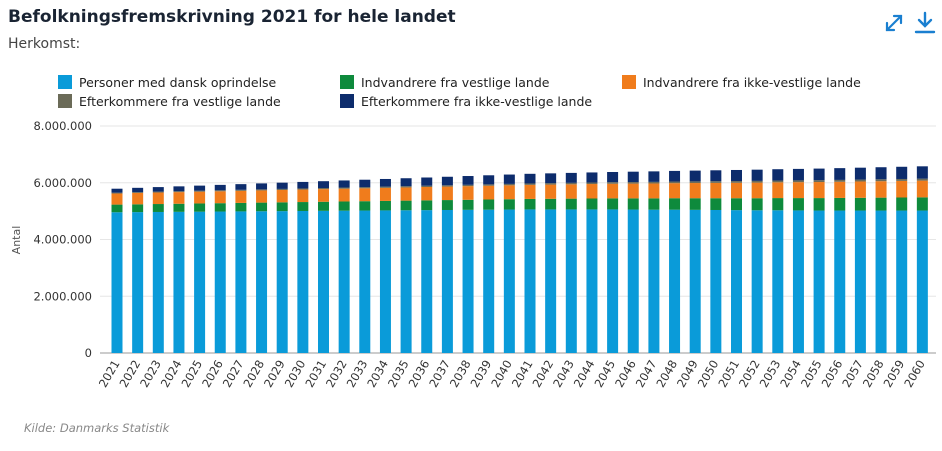 This screenshot has width=942, height=451. Describe the element at coordinates (894, 23) in the screenshot. I see `expand-button` at that location.